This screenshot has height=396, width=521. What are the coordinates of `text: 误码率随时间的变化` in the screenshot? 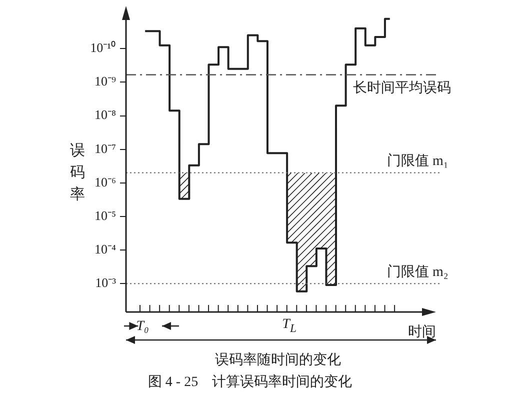 It's located at (278, 360).